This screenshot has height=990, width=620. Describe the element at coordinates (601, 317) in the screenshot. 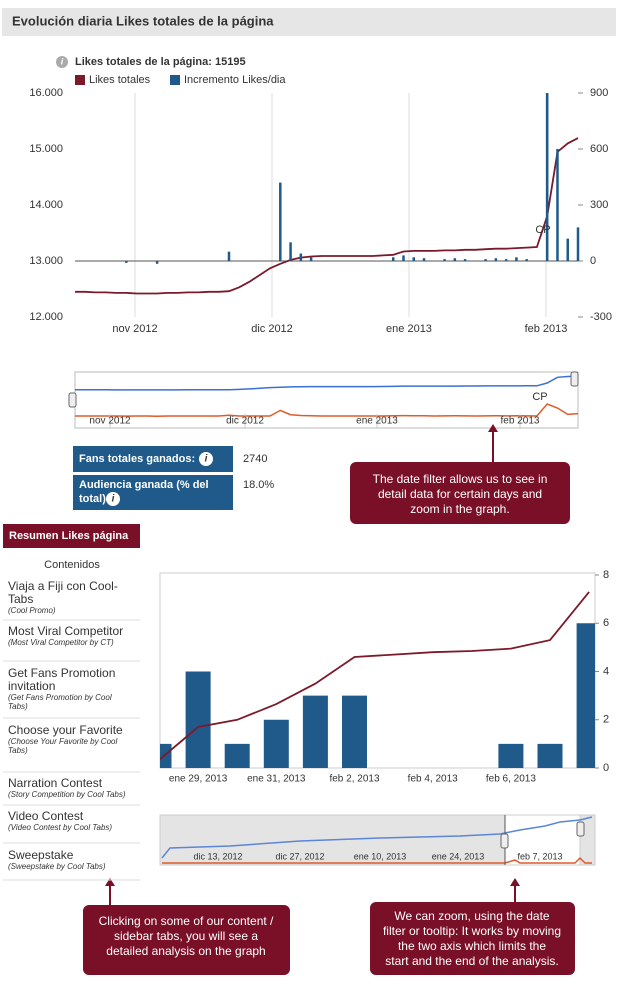

I see `y2-tick-label: -300` at that location.